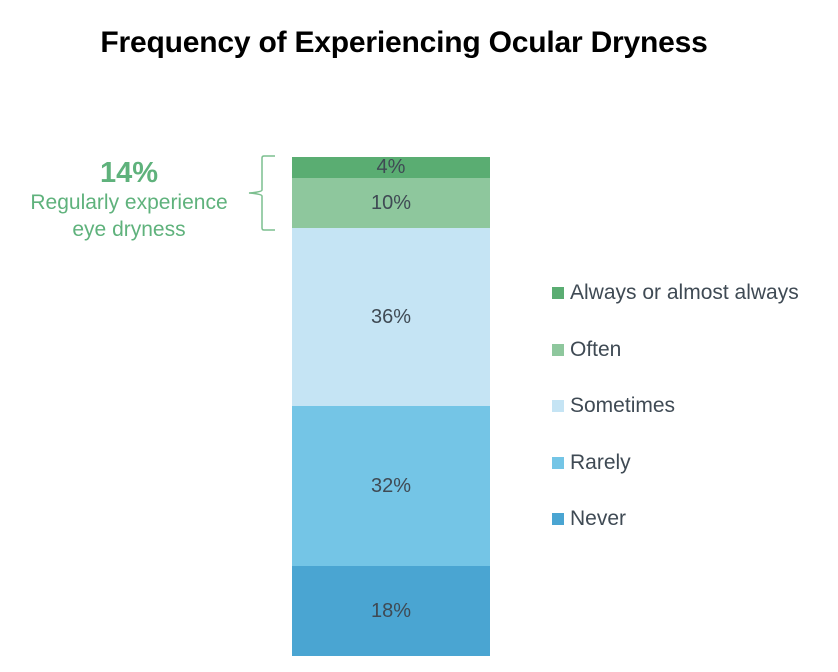 The height and width of the screenshot is (672, 838). I want to click on callout-line-2: eye dryness, so click(129, 229).